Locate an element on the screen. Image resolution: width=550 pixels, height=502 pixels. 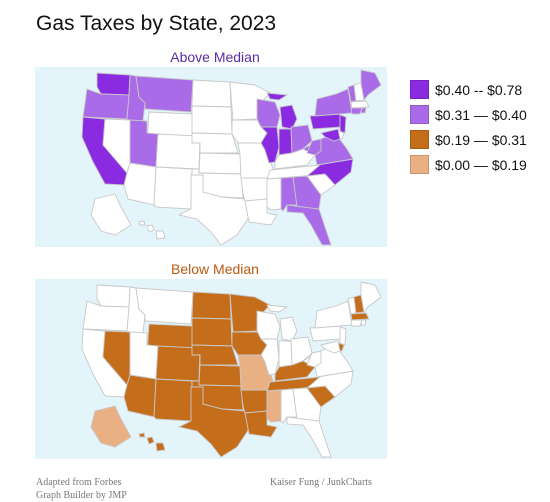
legend-item: $0.31 — $0.40 is located at coordinates (468, 114).